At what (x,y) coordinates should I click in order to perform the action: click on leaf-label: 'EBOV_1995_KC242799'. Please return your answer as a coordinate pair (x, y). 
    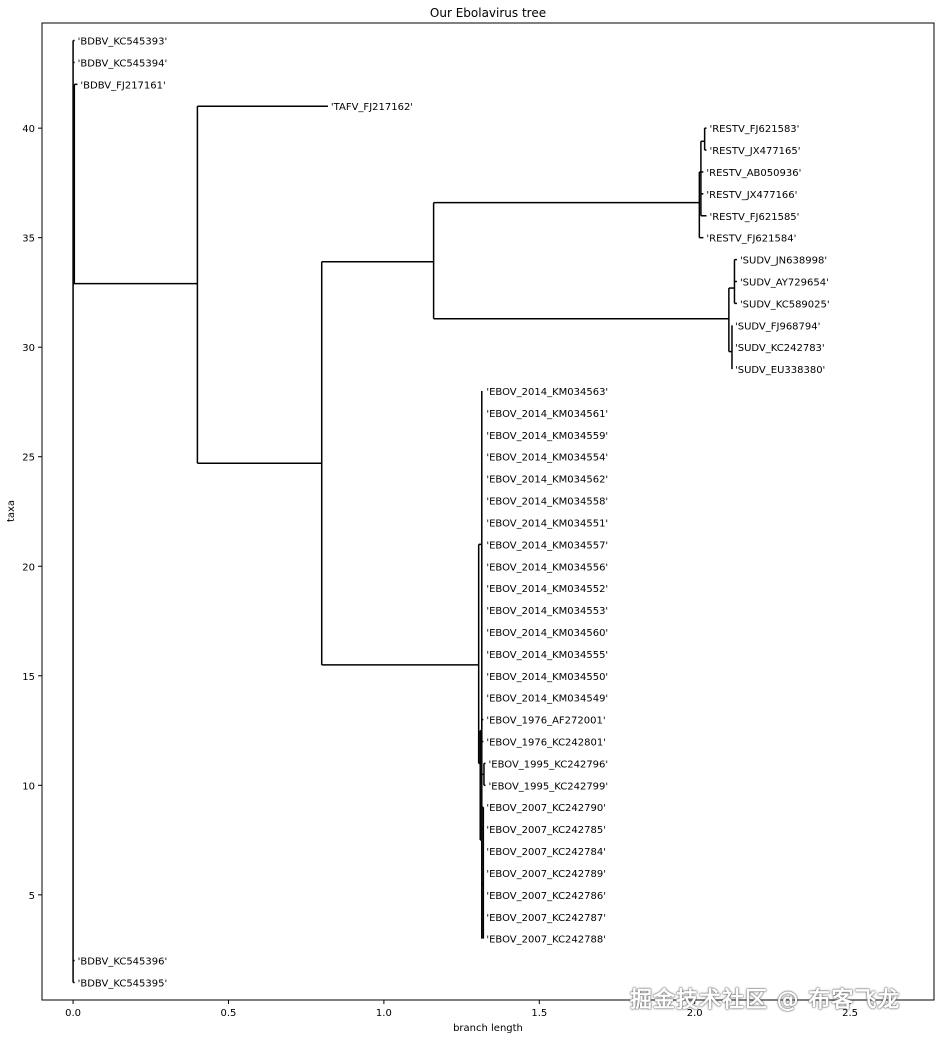
    Looking at the image, I should click on (549, 786).